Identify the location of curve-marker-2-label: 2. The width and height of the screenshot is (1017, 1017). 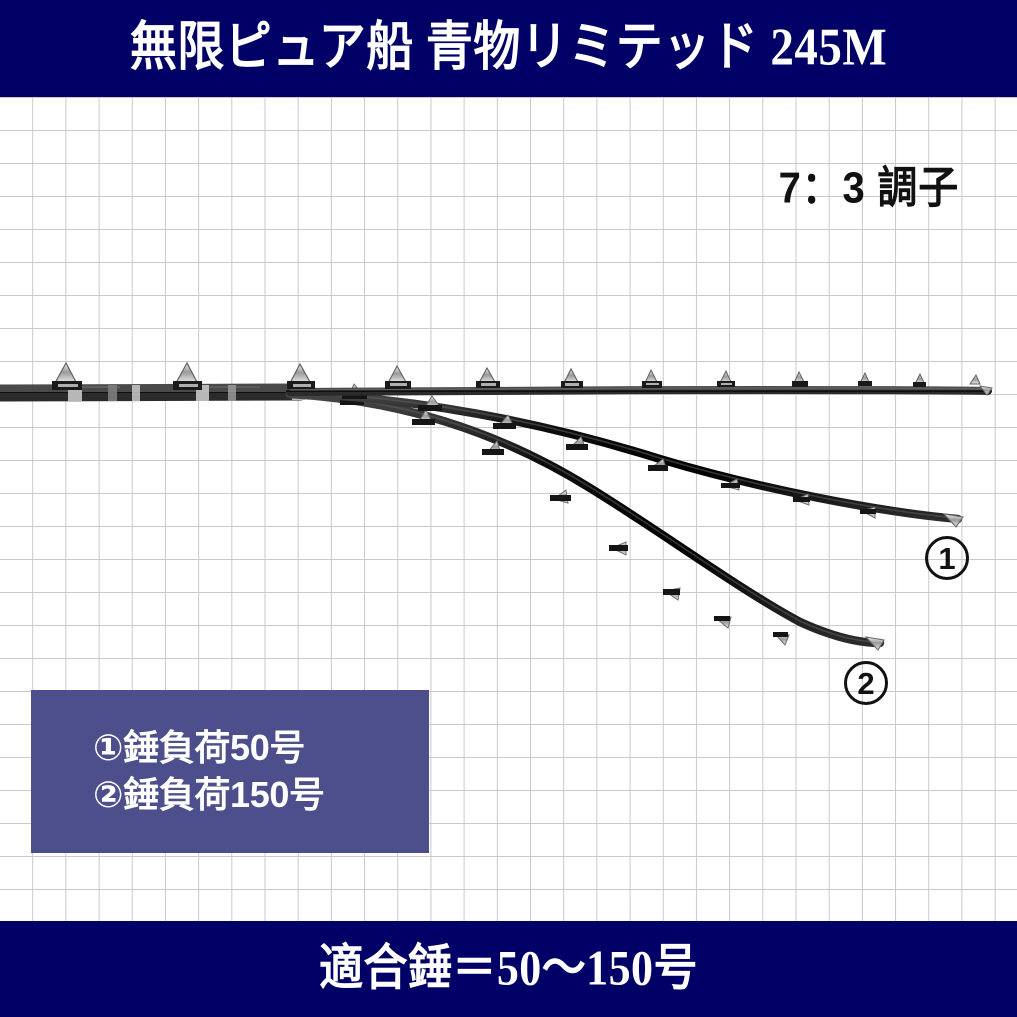
(866, 683).